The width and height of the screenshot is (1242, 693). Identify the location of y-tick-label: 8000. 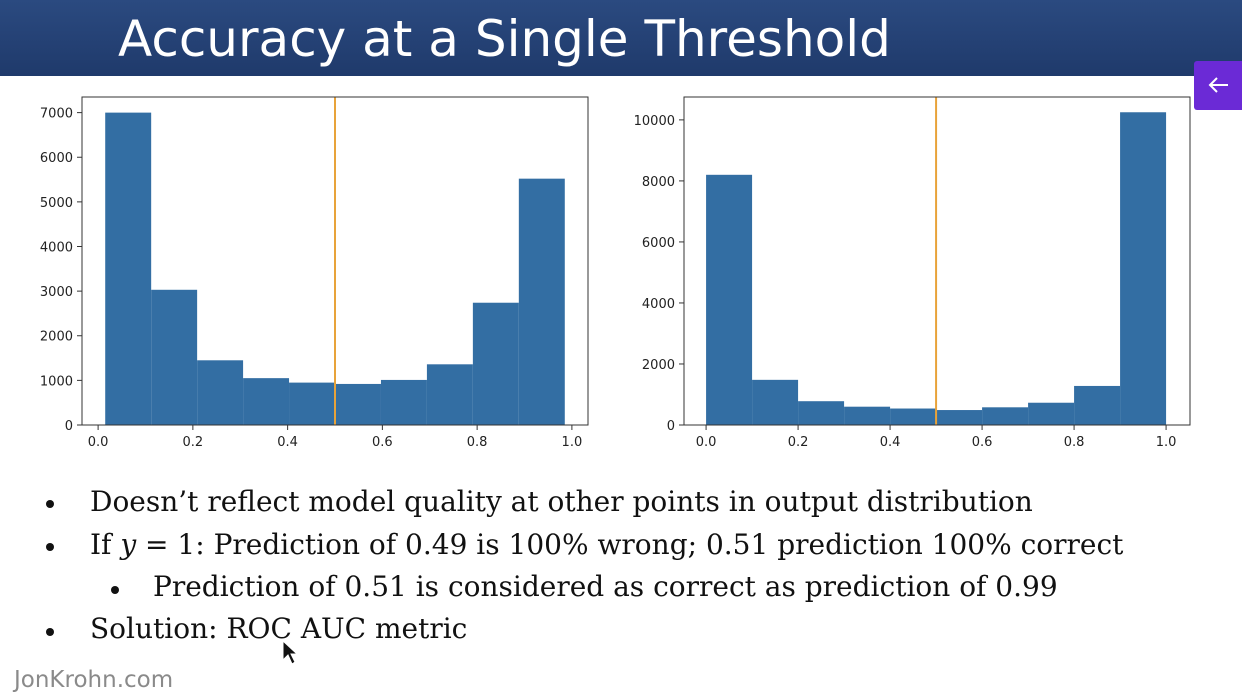
(658, 182).